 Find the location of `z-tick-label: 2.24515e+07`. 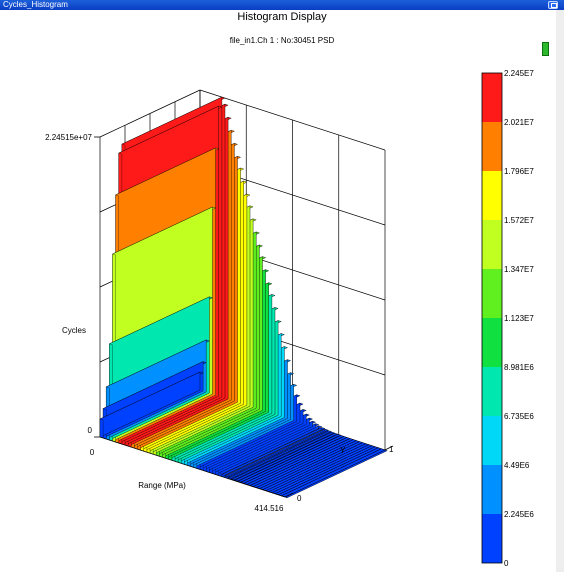

z-tick-label: 2.24515e+07 is located at coordinates (68, 137).